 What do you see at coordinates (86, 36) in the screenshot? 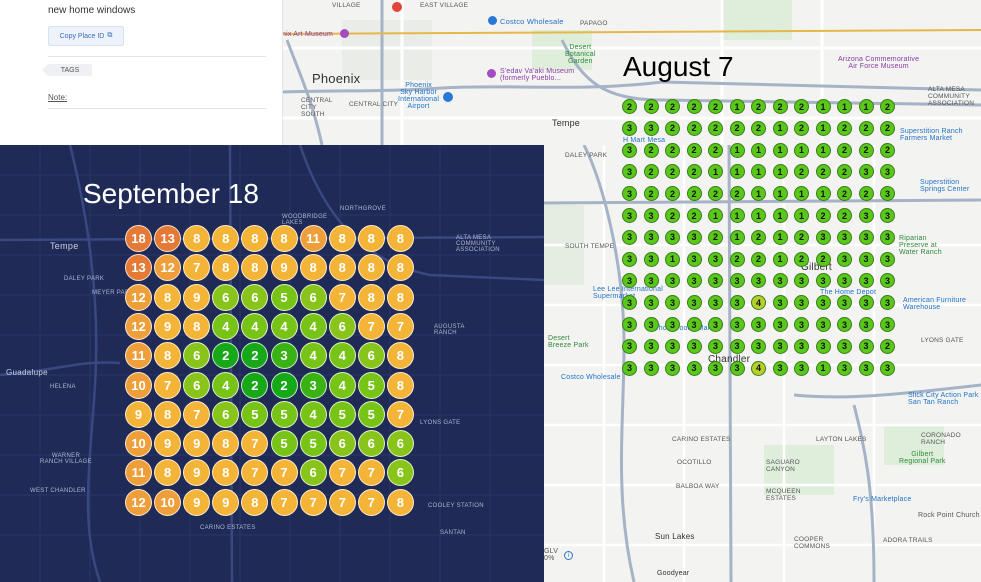
I see `copy-place-id-button: Copy Place ID ⧉` at bounding box center [86, 36].